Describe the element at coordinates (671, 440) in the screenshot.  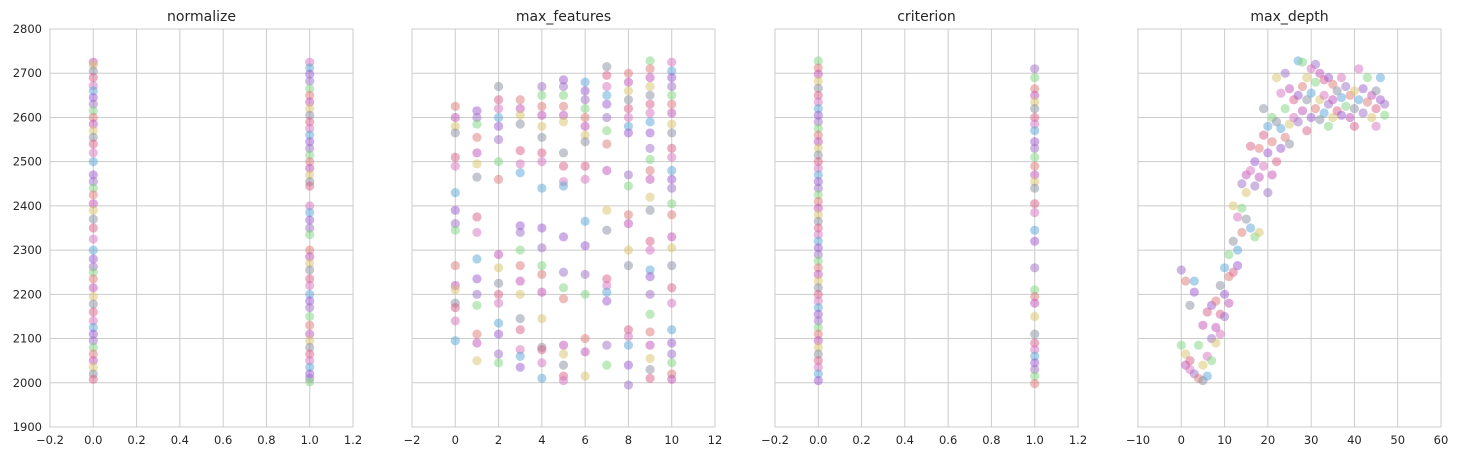
I see `x-tick-label: 10` at that location.